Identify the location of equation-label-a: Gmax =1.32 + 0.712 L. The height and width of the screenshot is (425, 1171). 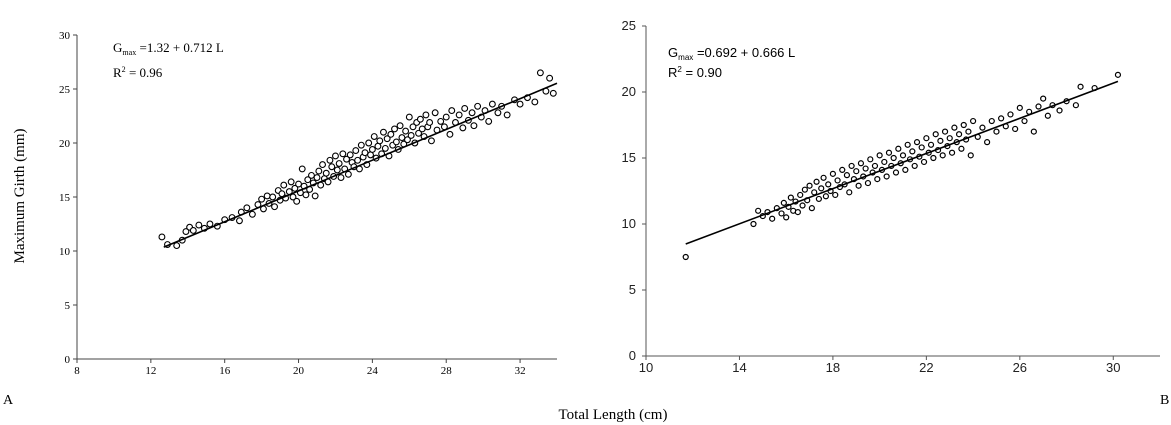
(168, 48).